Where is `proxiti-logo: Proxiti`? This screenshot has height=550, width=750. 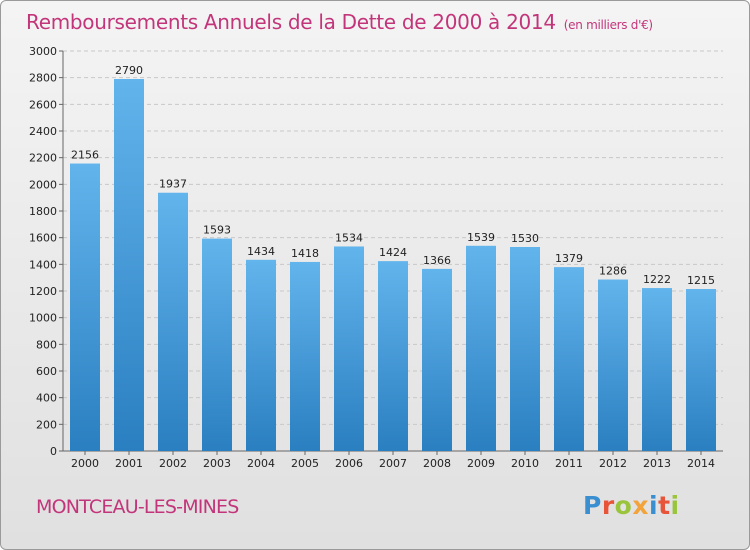
proxiti-logo: Proxiti is located at coordinates (631, 505).